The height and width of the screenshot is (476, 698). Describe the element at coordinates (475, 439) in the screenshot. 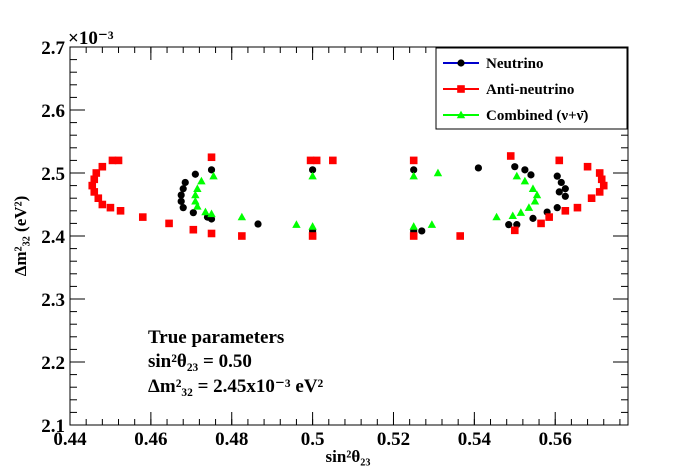

I see `x-tick-label: 0.54` at that location.